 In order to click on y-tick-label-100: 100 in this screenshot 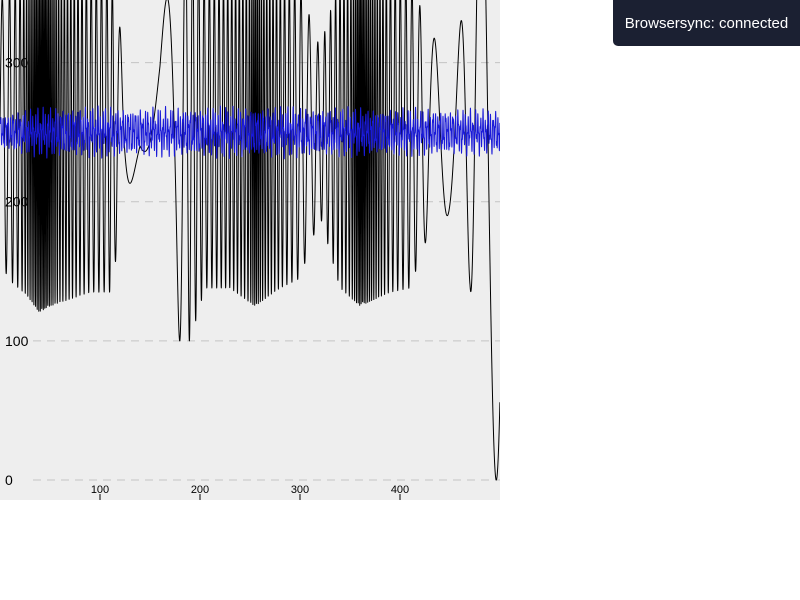, I will do `click(17, 341)`.